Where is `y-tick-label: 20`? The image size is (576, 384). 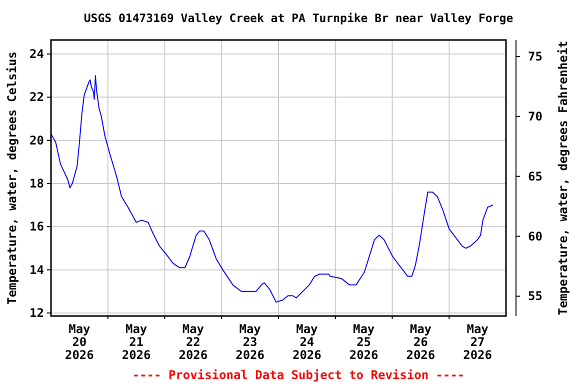 y-tick-label: 20 is located at coordinates (37, 140).